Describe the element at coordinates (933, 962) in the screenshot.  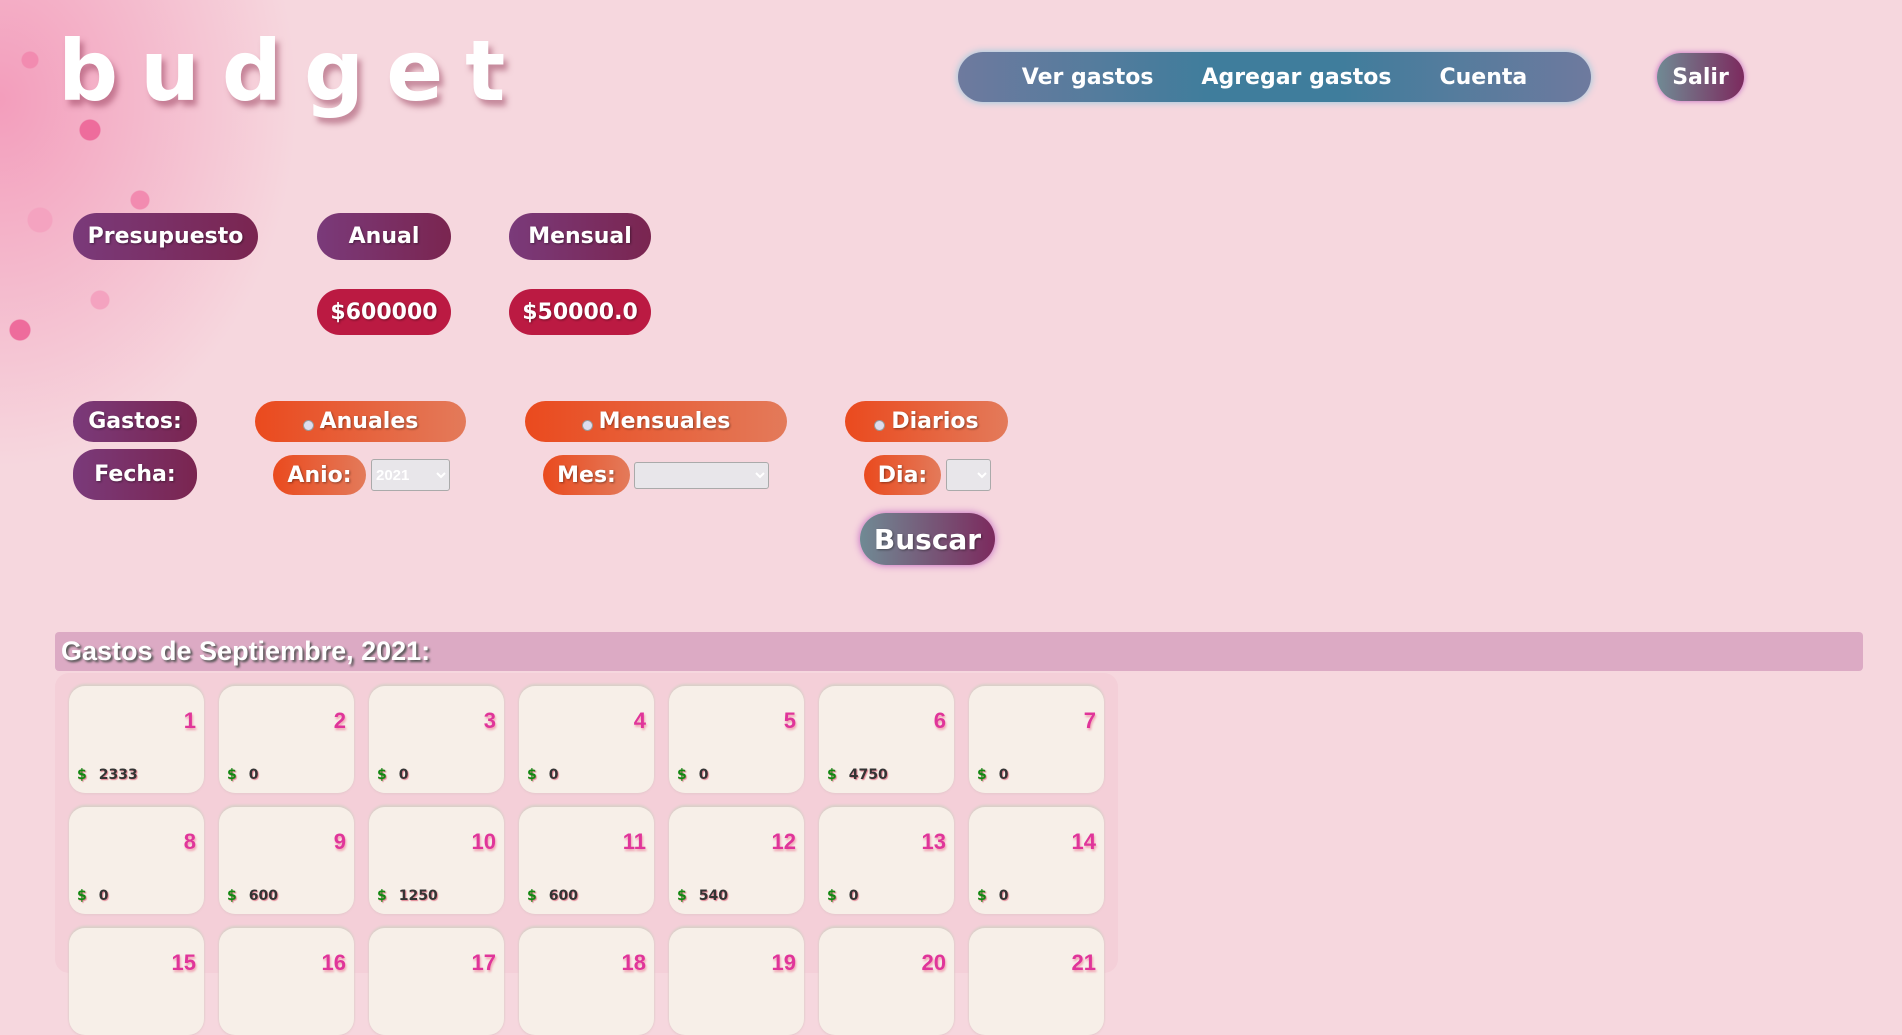
I see `day-number: 20` at that location.